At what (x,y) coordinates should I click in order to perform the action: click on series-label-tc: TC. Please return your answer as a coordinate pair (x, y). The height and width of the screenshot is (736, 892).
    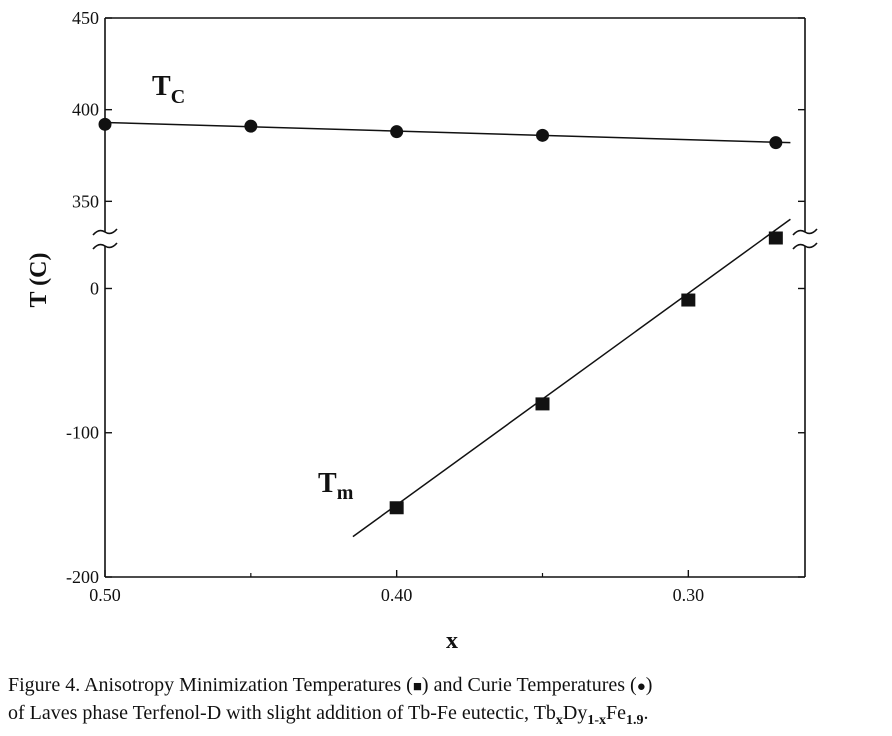
    Looking at the image, I should click on (168, 89).